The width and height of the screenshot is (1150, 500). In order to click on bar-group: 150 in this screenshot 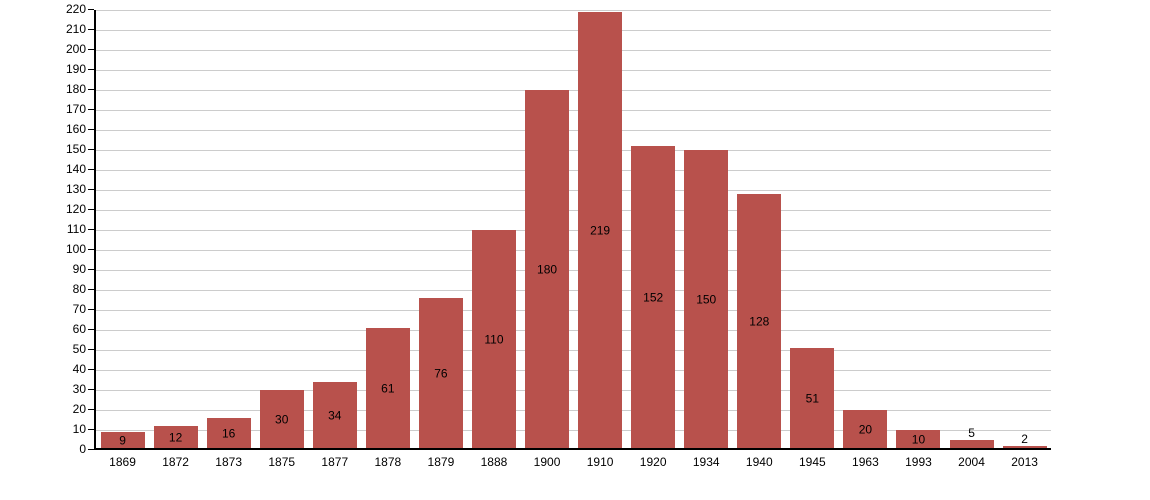, I will do `click(706, 230)`.